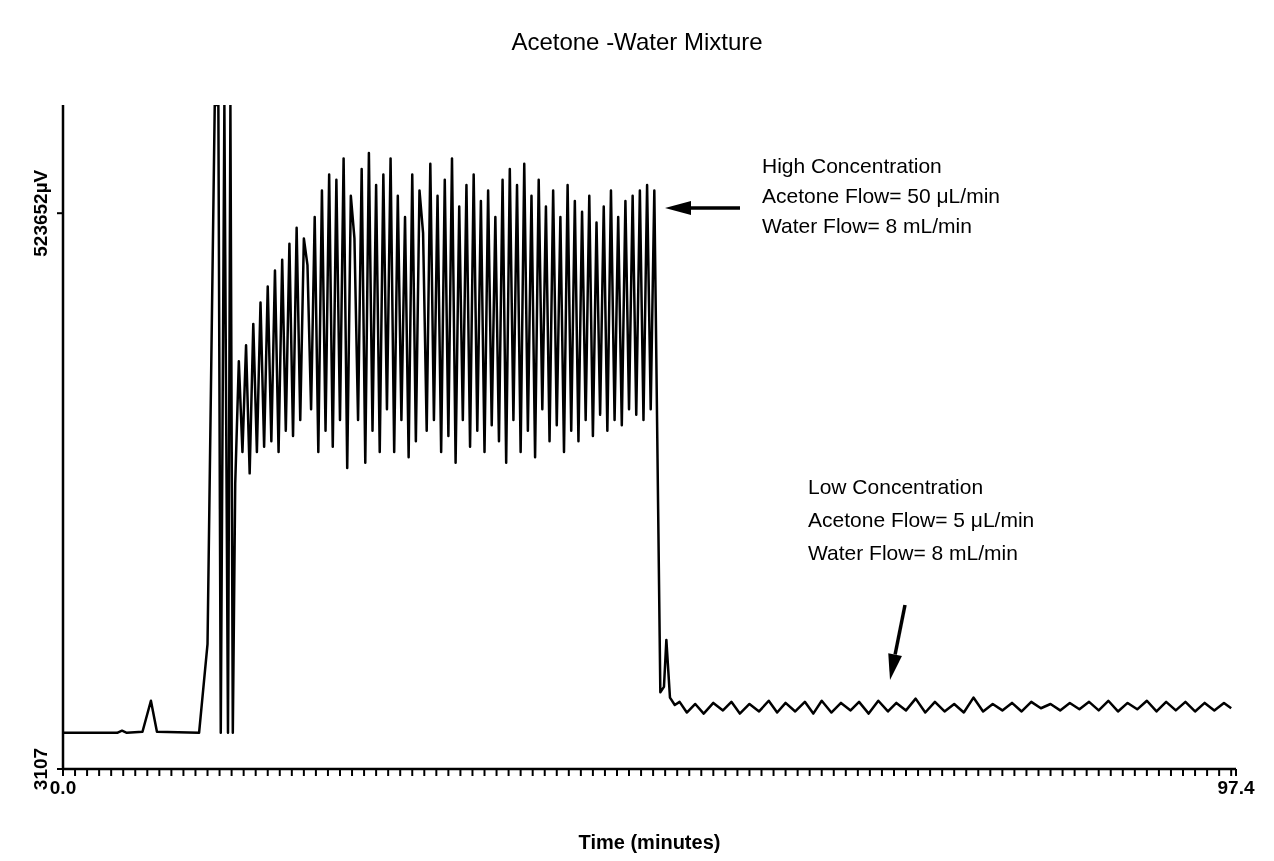  I want to click on chart-title: Acetone -Water Mixture, so click(637, 42).